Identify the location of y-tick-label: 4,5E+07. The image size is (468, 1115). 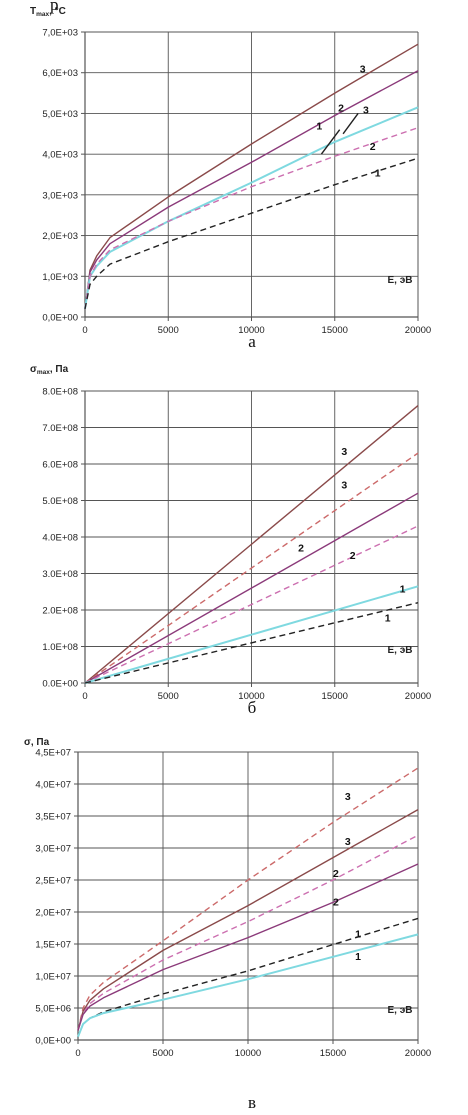
(53, 753).